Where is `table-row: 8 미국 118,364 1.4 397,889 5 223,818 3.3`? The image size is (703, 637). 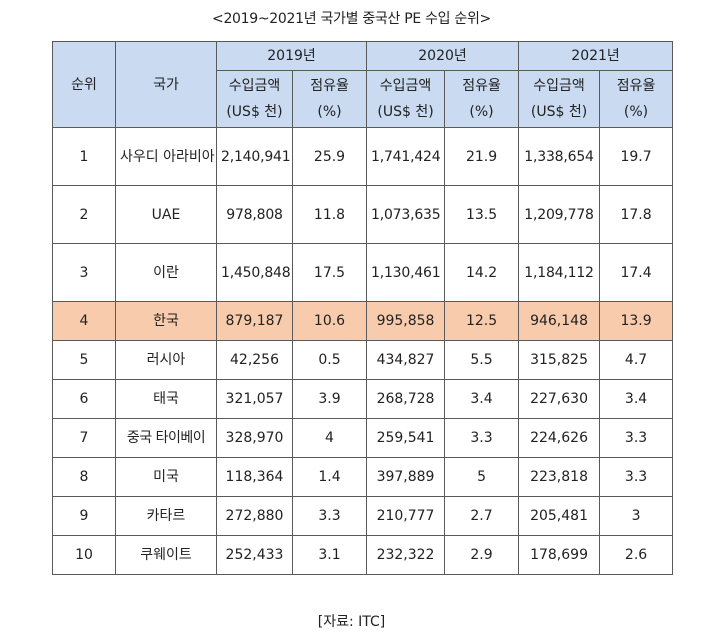 table-row: 8 미국 118,364 1.4 397,889 5 223,818 3.3 is located at coordinates (363, 477).